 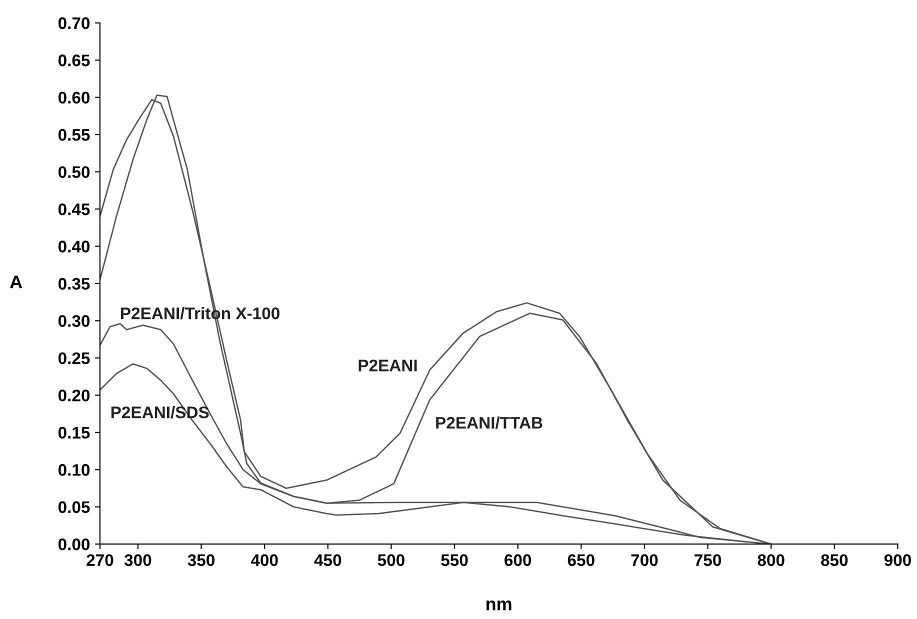 What do you see at coordinates (74, 209) in the screenshot?
I see `y-tick-label: 0.45` at bounding box center [74, 209].